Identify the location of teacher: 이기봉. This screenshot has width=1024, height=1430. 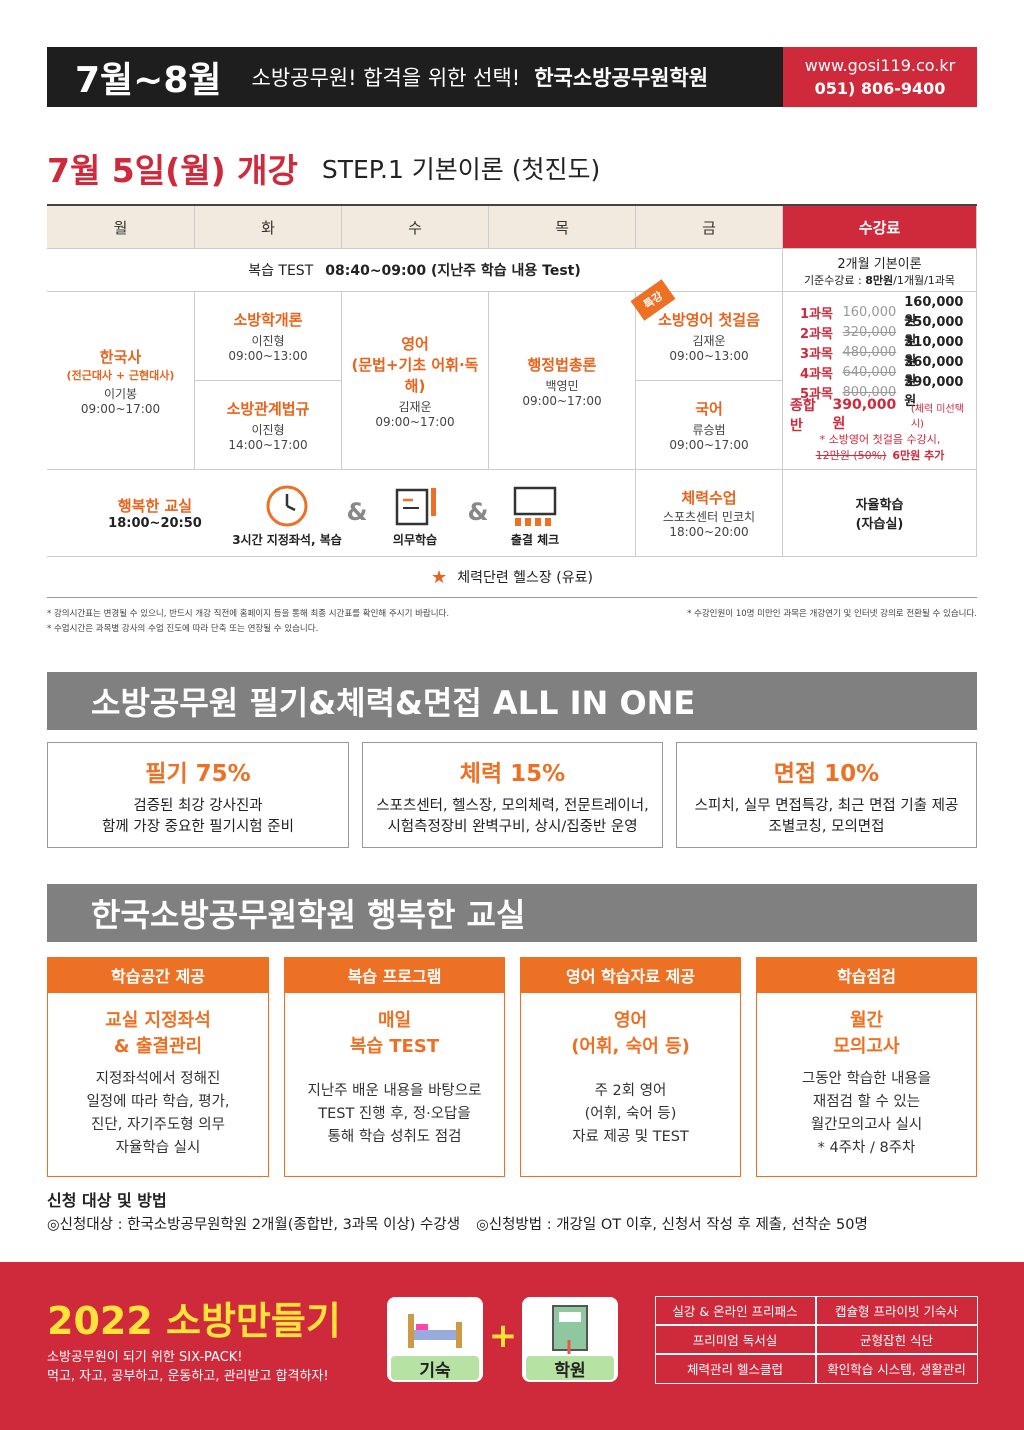
(120, 393).